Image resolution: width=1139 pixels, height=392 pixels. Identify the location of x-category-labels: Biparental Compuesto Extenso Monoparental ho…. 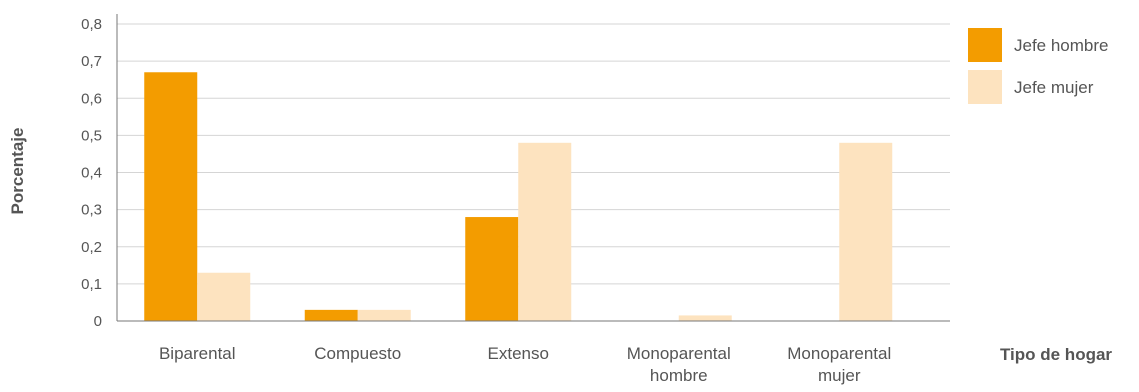
(525, 364).